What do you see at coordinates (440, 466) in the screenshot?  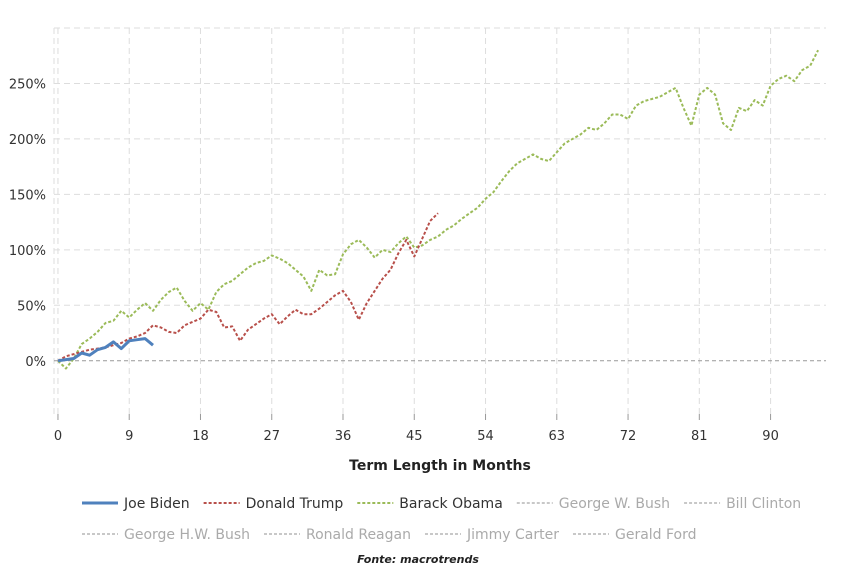 I see `x-axis-title: Term Length in Months` at bounding box center [440, 466].